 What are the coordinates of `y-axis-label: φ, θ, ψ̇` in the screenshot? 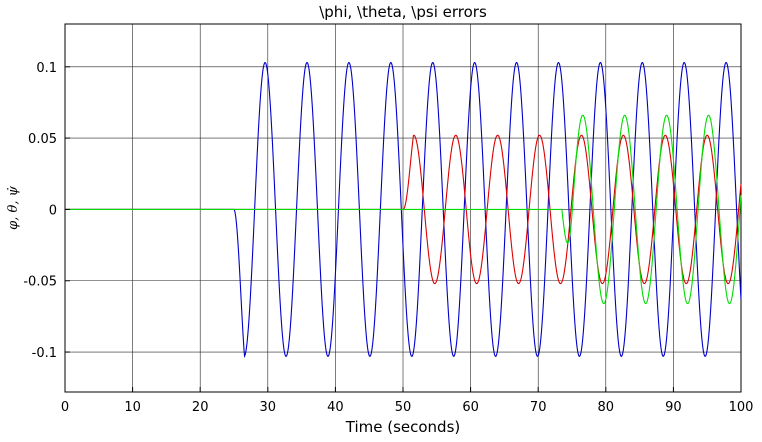 It's located at (13, 207).